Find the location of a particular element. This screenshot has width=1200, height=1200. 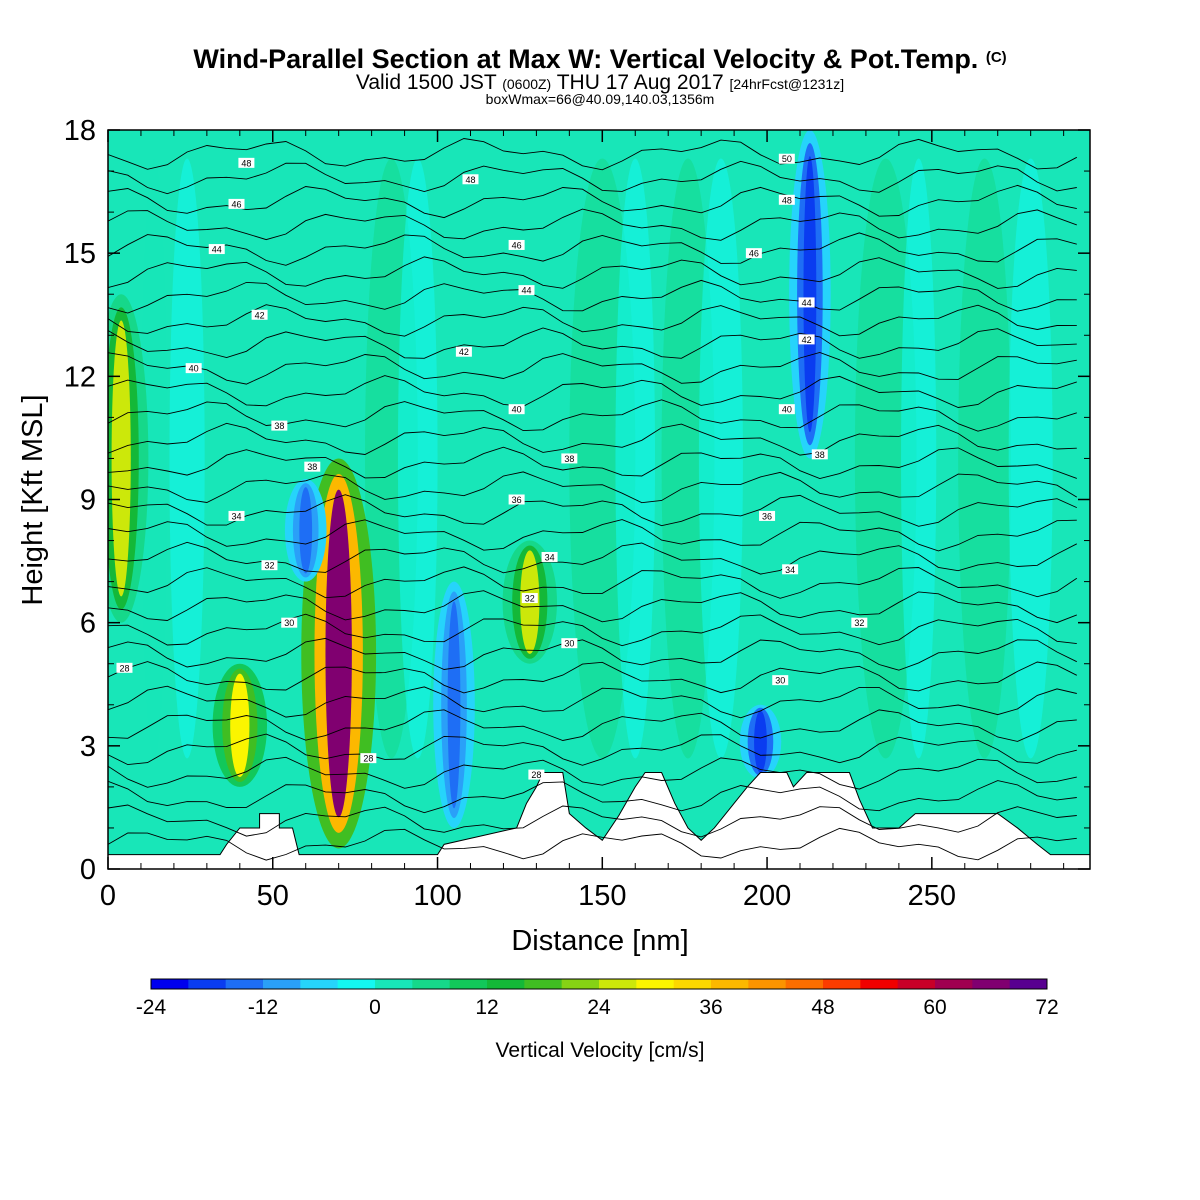

isentrope-label: 42 is located at coordinates (464, 352).